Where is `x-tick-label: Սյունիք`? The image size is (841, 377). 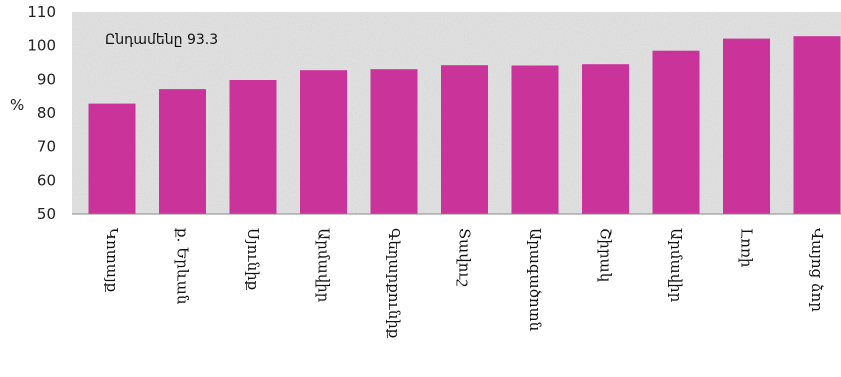
x-tick-label: Սյունիք is located at coordinates (253, 259).